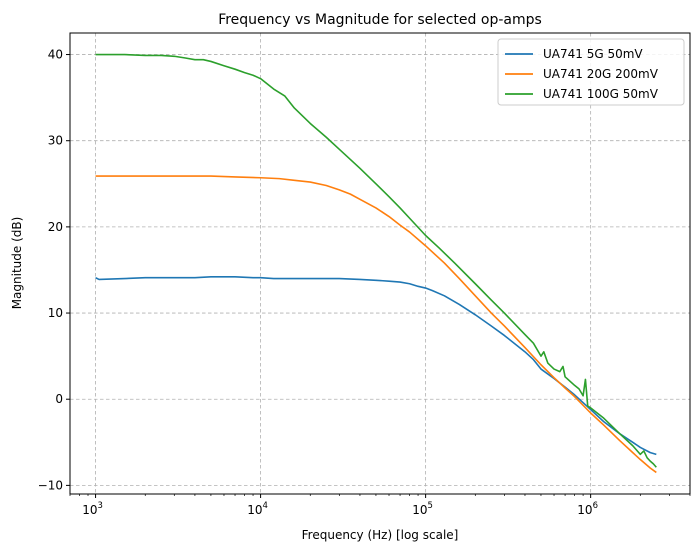  I want to click on legend-box, so click(591, 72).